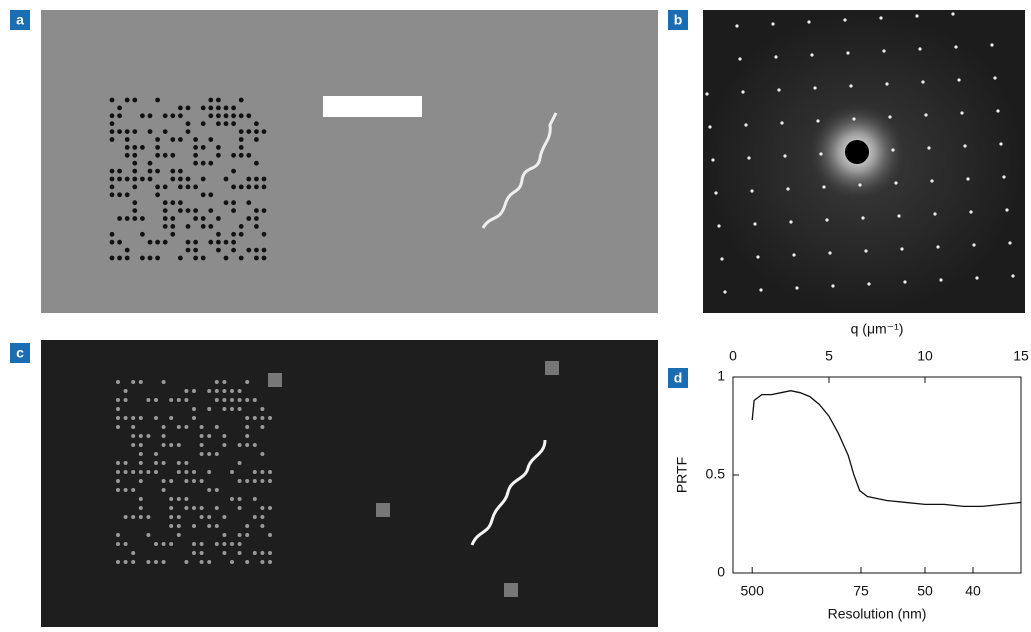 This screenshot has height=632, width=1031. I want to click on x2-tick-label: 50, so click(925, 591).